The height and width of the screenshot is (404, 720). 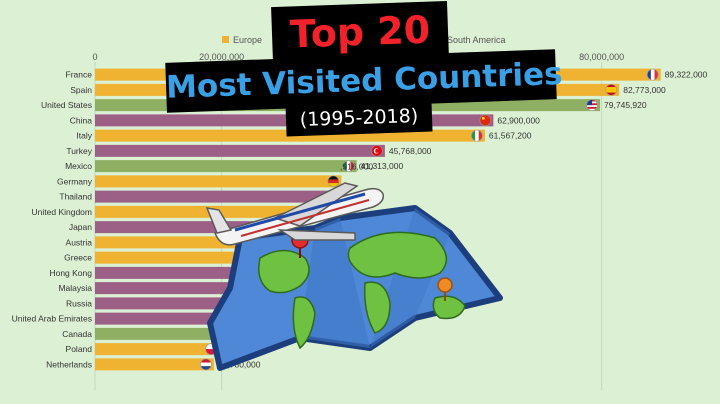 I want to click on y-category-label: Canada, so click(x=77, y=334).